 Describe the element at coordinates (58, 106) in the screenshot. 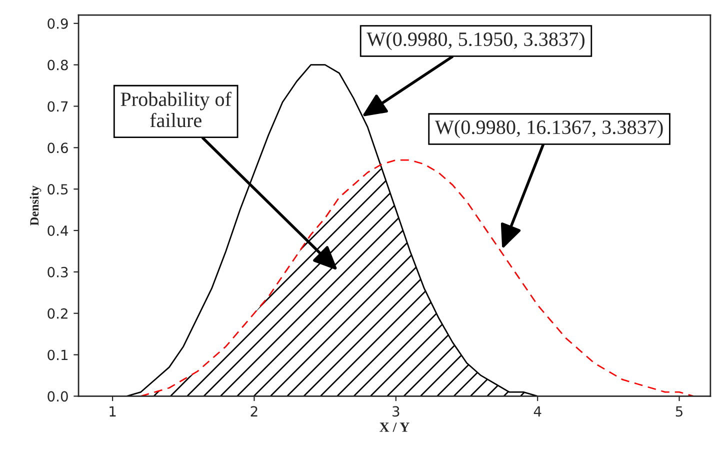

I see `y-tick-label: 0.7` at that location.